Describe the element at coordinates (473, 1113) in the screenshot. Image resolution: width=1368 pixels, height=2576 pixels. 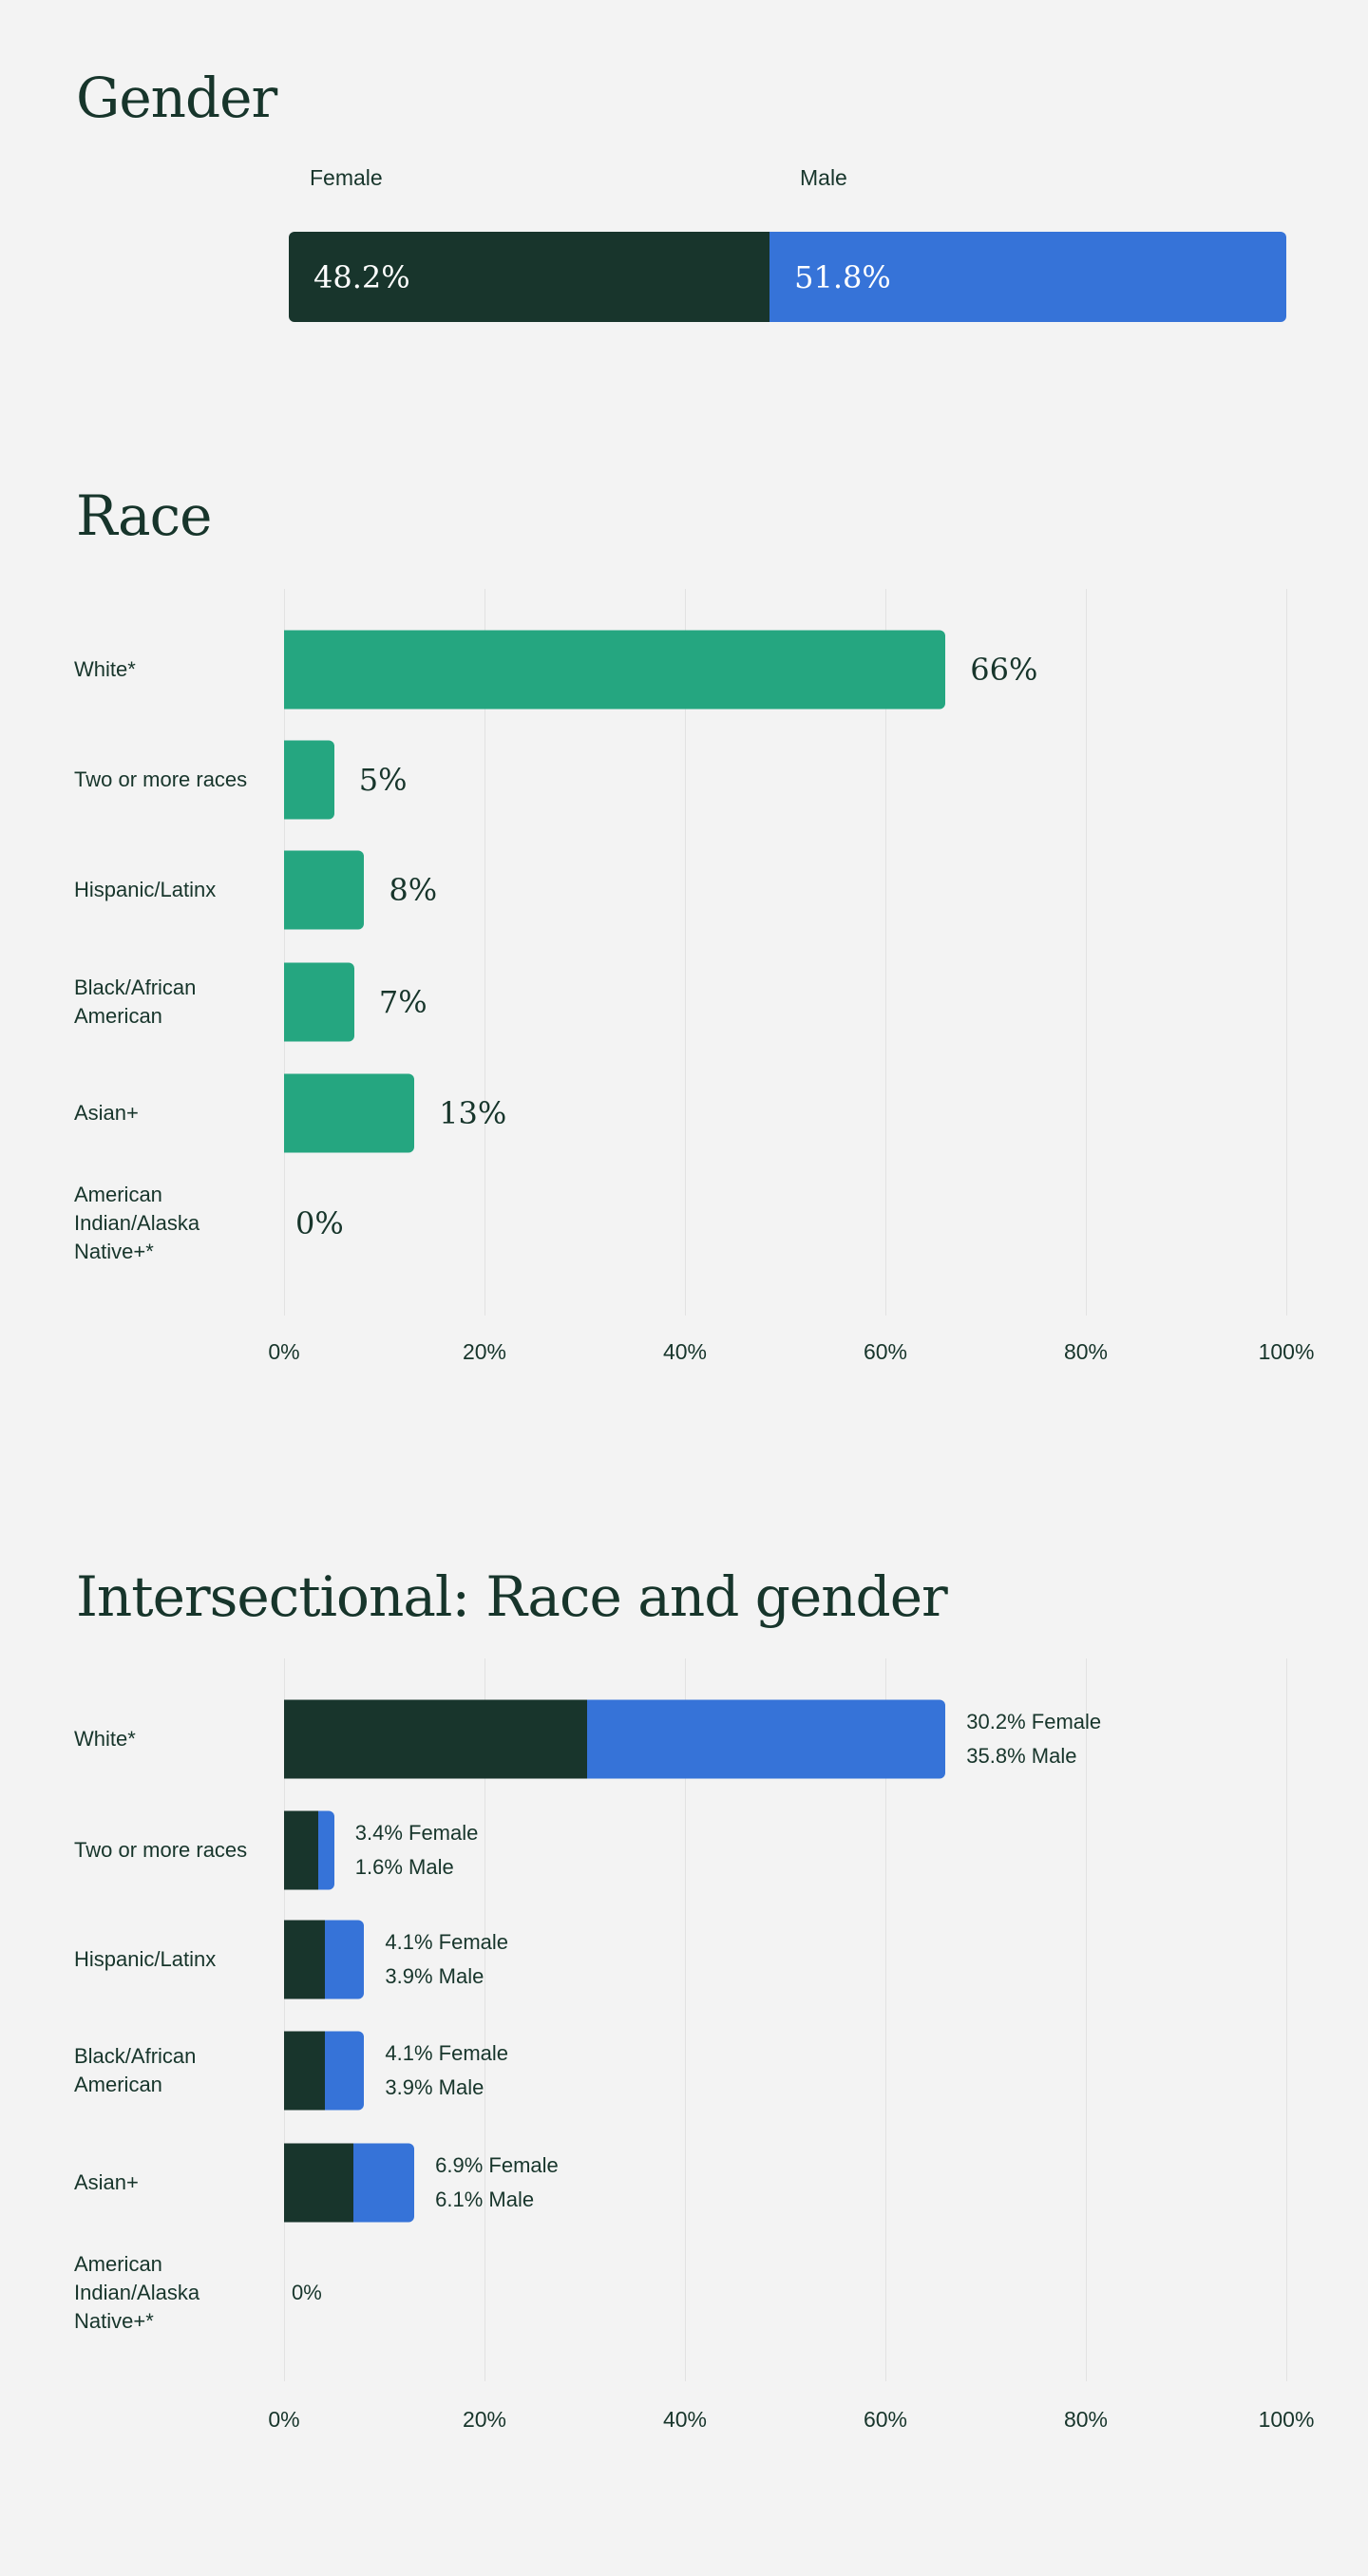
I see `value-label: 13%` at that location.